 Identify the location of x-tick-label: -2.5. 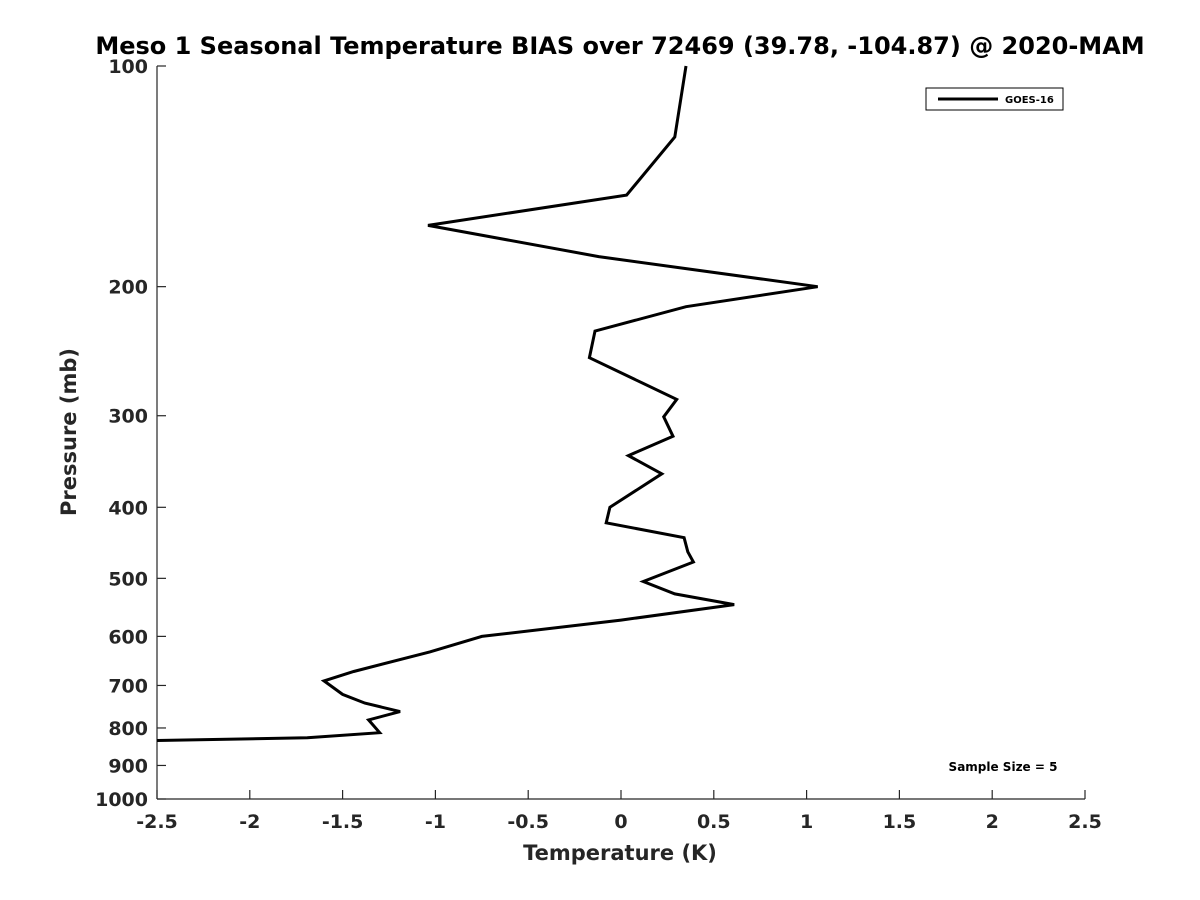
(157, 822).